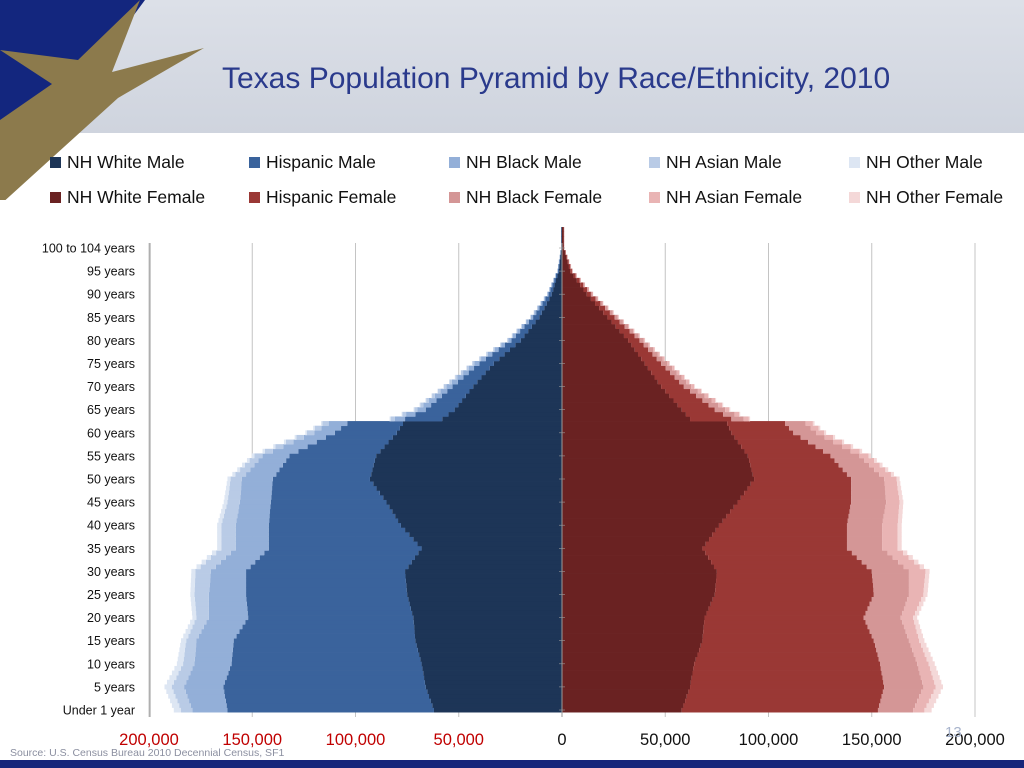 The width and height of the screenshot is (1024, 768). Describe the element at coordinates (111, 433) in the screenshot. I see `y-tick-label: 60 years` at that location.